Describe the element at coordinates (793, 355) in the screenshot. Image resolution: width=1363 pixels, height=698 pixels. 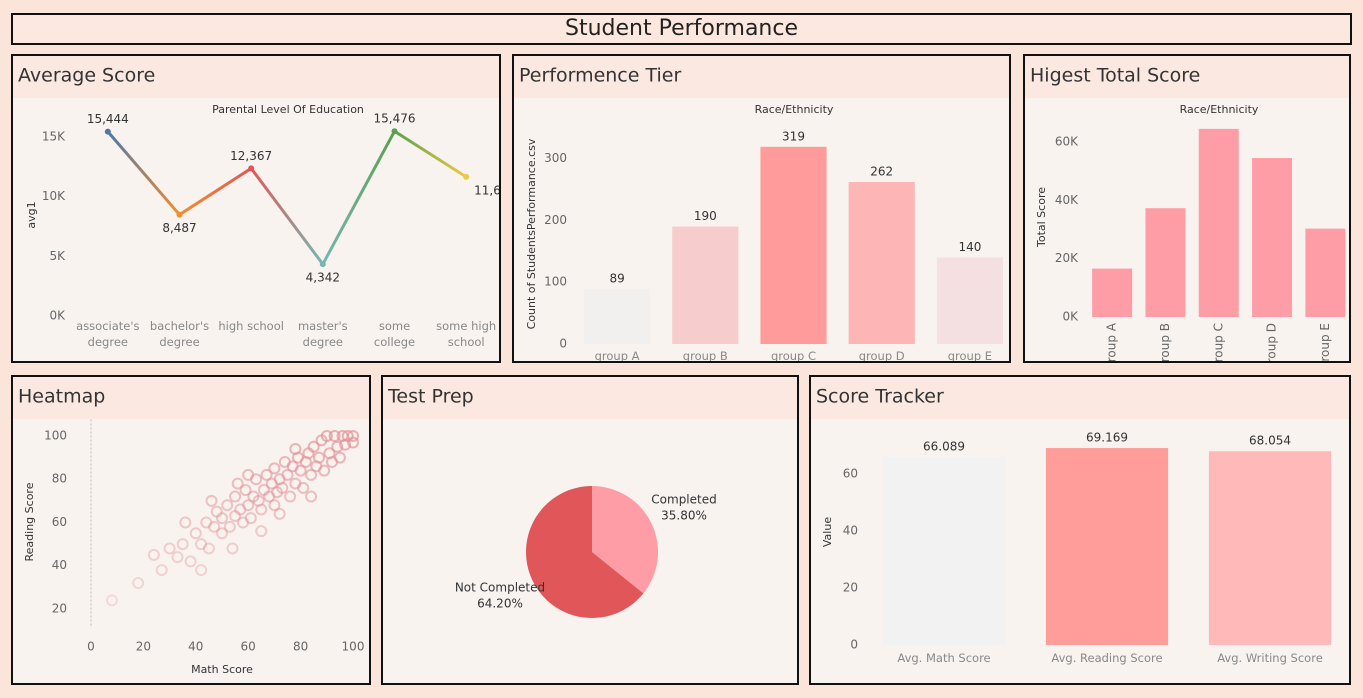
I see `x-tick-label-box: group C` at that location.